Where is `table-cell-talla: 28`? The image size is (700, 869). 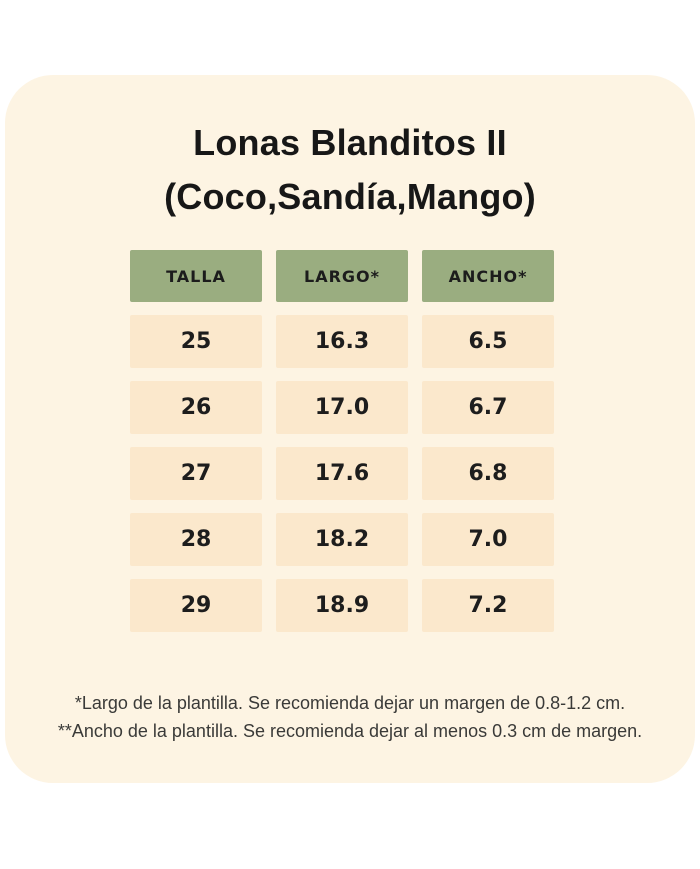
table-cell-talla: 28 is located at coordinates (196, 539).